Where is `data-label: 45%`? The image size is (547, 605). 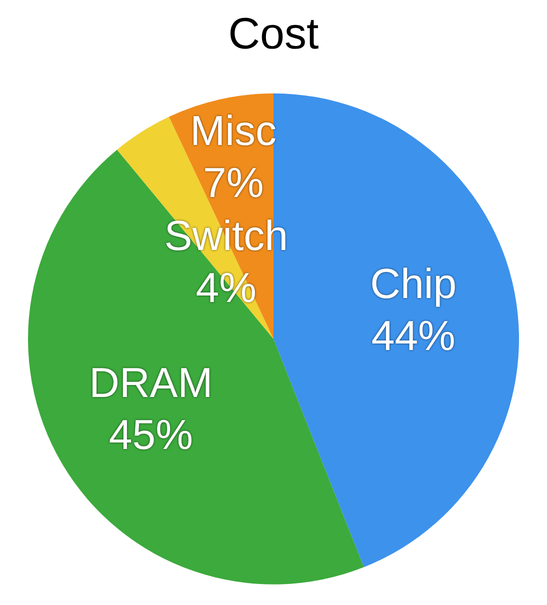 data-label: 45% is located at coordinates (150, 434).